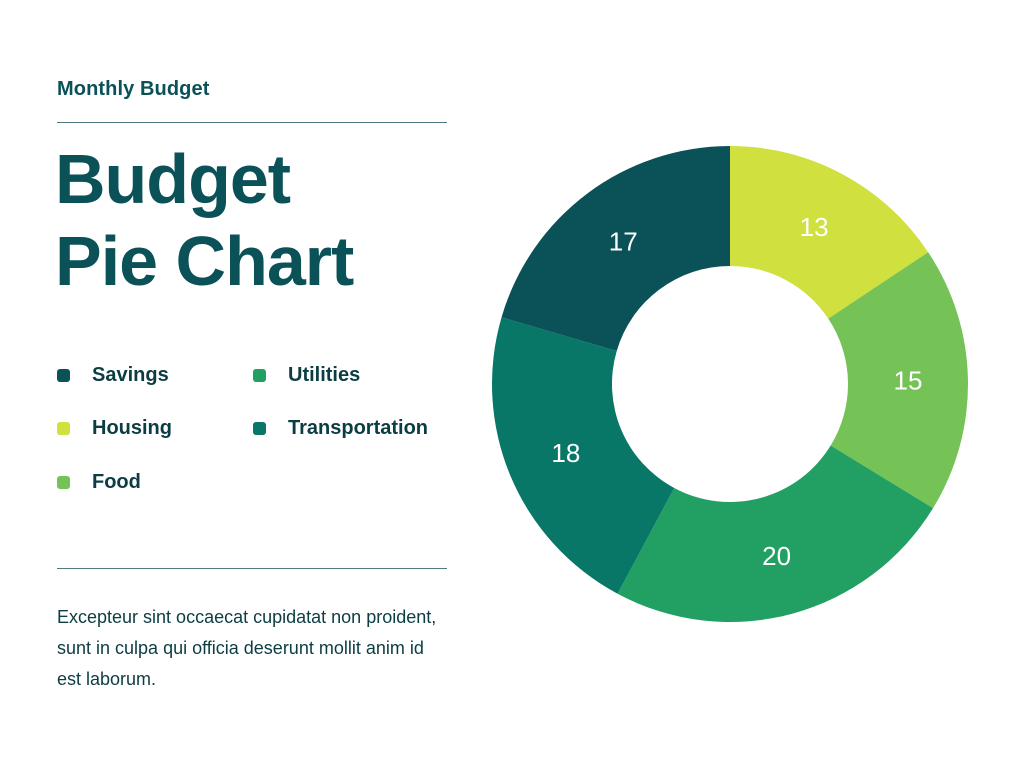 This screenshot has height=768, width=1024. What do you see at coordinates (583, 455) in the screenshot?
I see `slice-transportation` at bounding box center [583, 455].